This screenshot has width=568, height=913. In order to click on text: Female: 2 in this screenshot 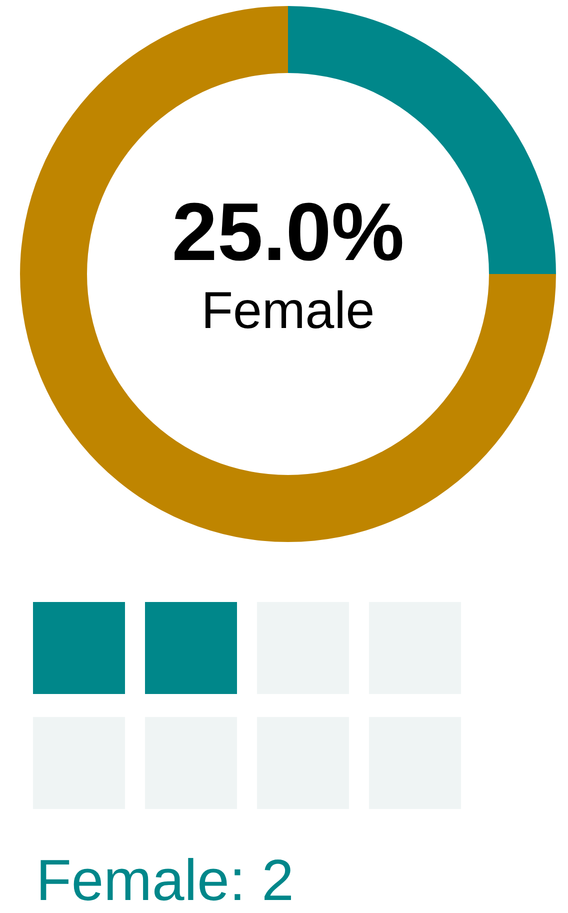, I will do `click(165, 880)`.